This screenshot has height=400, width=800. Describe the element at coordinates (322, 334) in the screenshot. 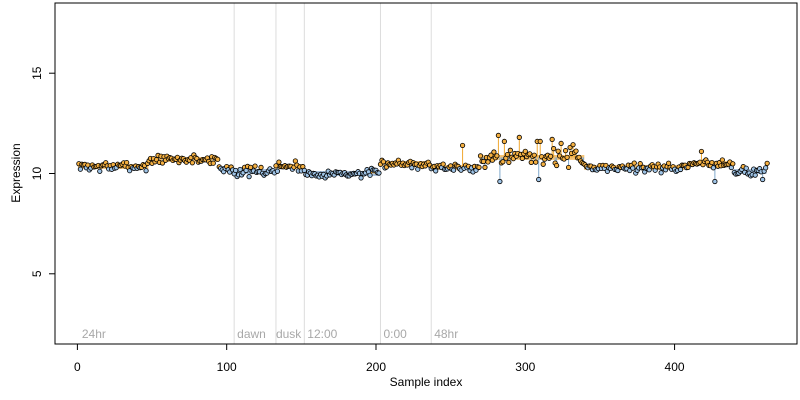

I see `region-label-3: 12:00` at that location.